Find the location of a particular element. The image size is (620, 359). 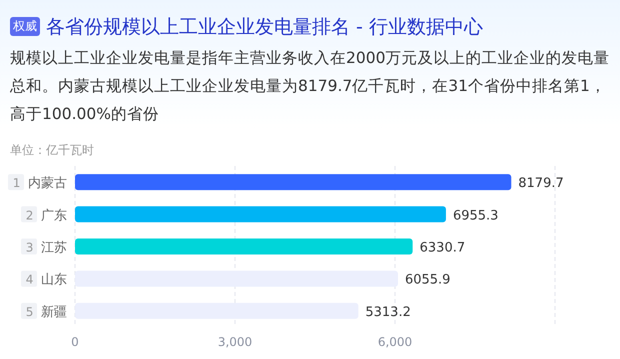

data-label: 6330.7 is located at coordinates (443, 248).